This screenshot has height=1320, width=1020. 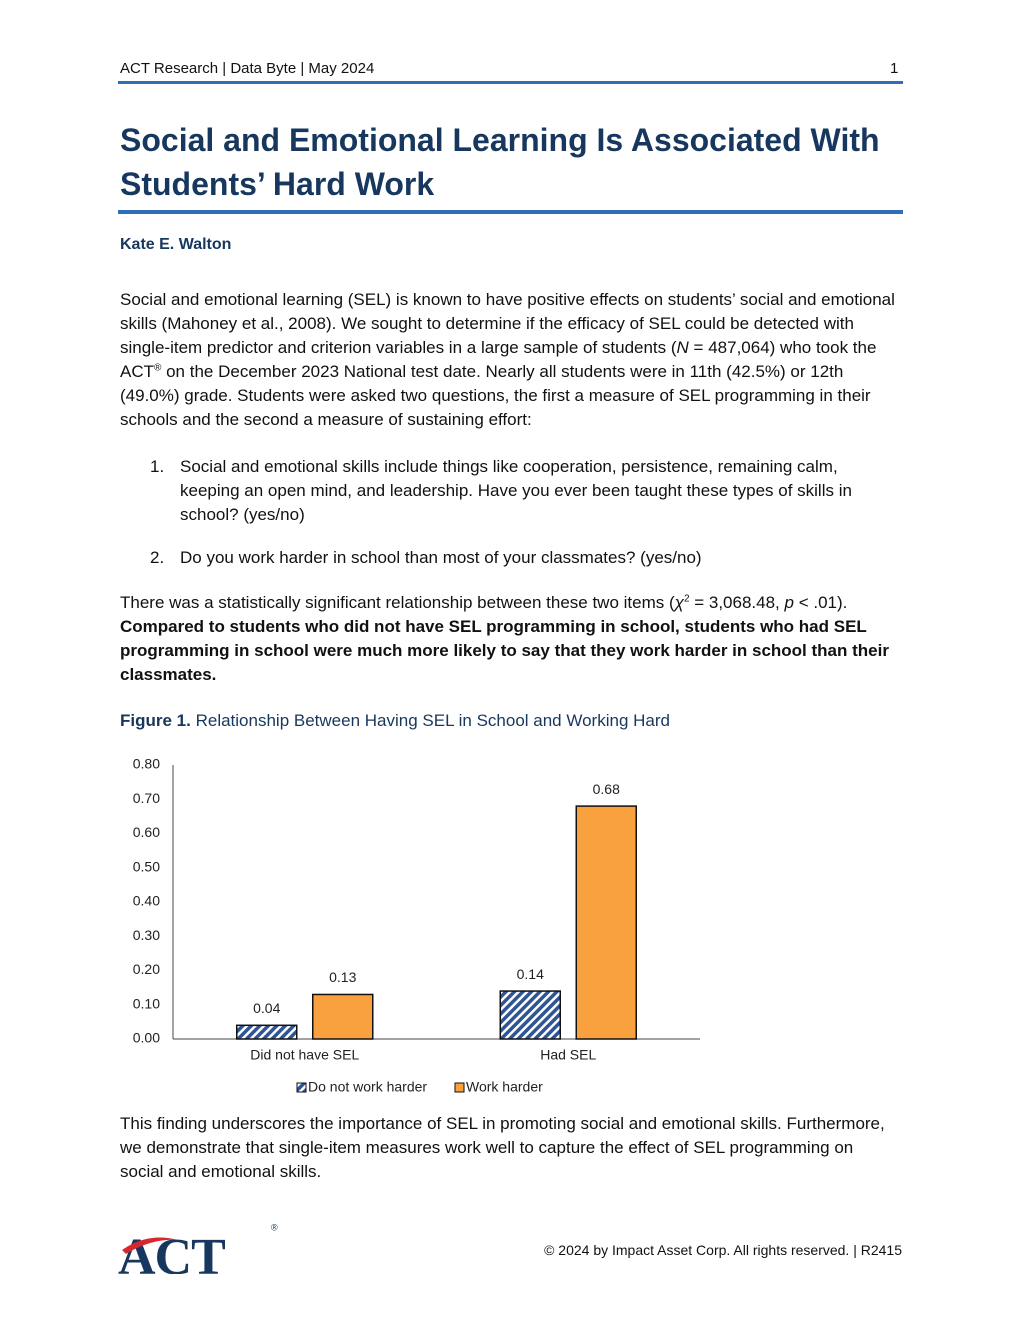 What do you see at coordinates (606, 789) in the screenshot?
I see `data-label: 0.68` at bounding box center [606, 789].